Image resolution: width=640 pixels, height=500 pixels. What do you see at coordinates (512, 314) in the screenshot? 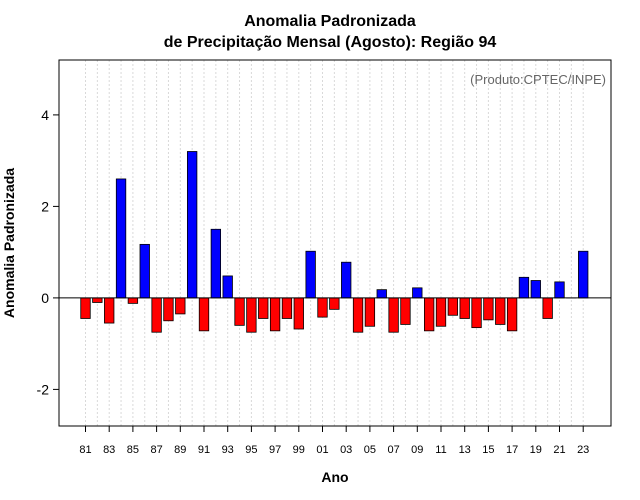
I see `bar-2017` at bounding box center [512, 314].